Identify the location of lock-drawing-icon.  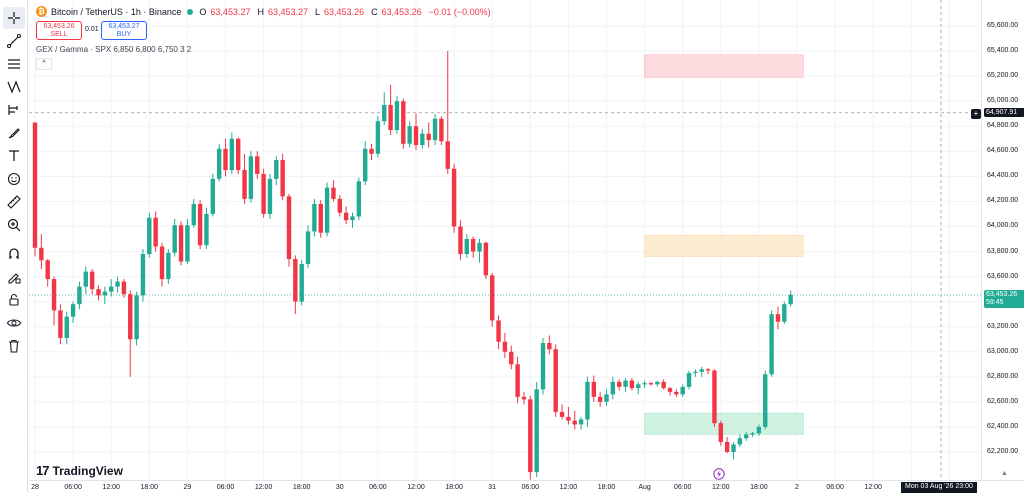
(14, 277).